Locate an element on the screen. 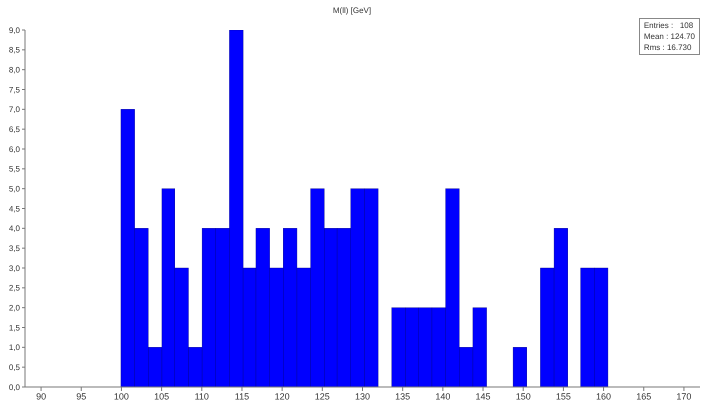 This screenshot has width=704, height=410. x-tick-label: 135 is located at coordinates (402, 396).